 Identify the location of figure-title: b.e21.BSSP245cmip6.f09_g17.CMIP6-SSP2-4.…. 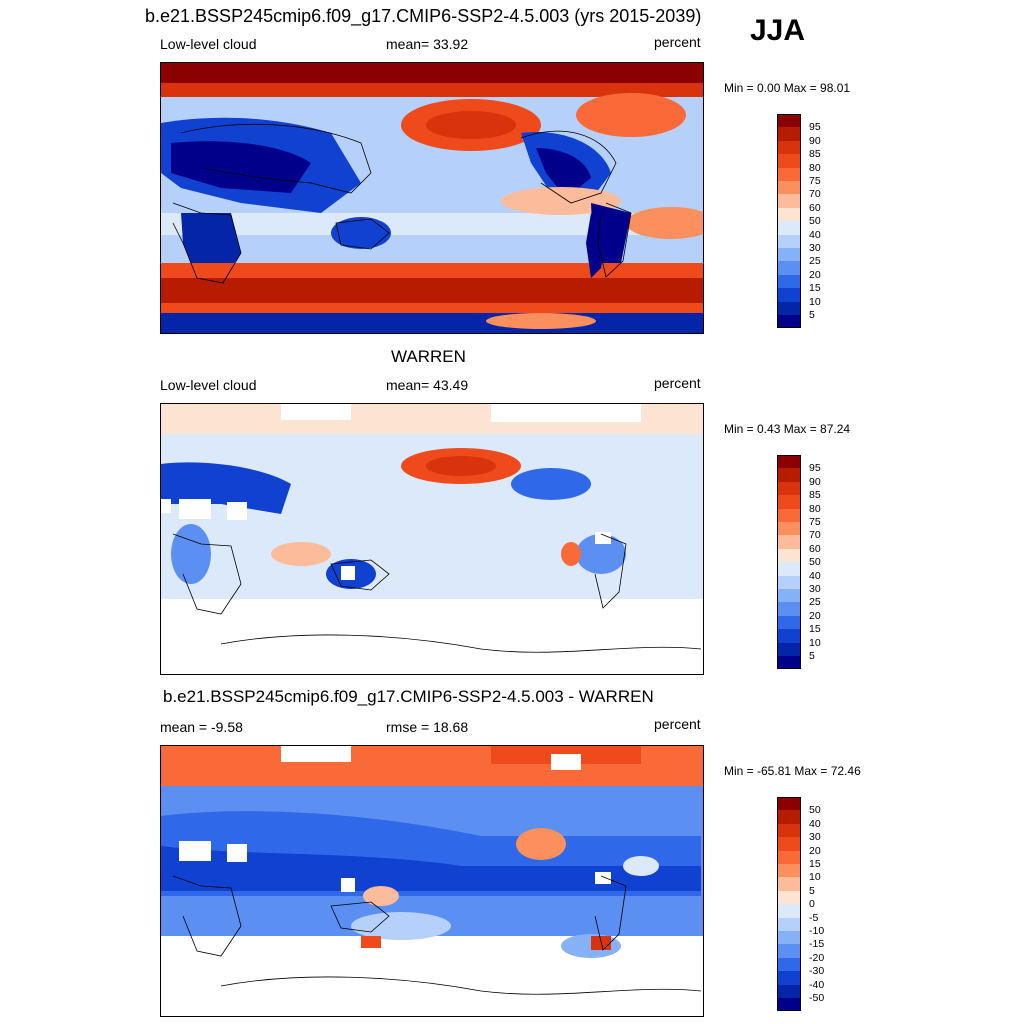
(423, 16).